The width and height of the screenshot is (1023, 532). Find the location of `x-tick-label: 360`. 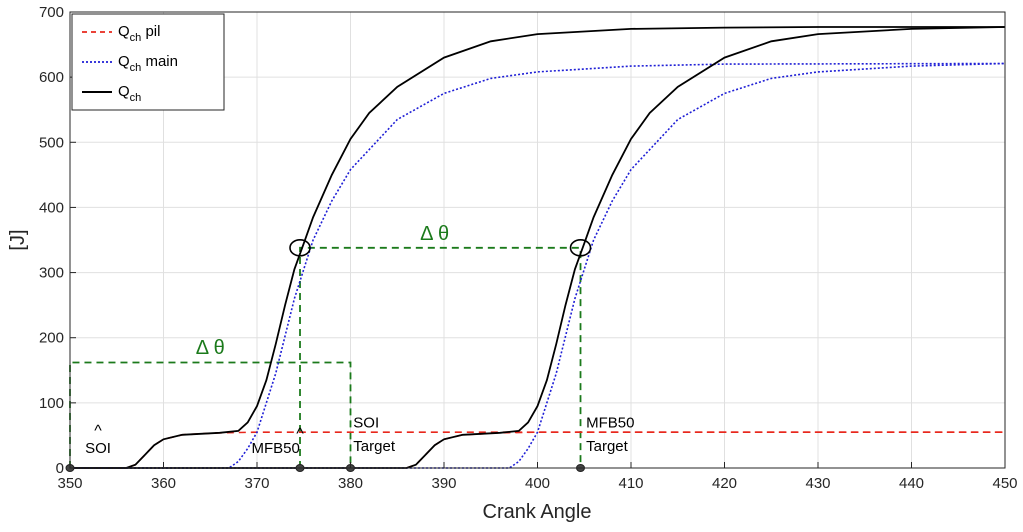

x-tick-label: 360 is located at coordinates (163, 483).